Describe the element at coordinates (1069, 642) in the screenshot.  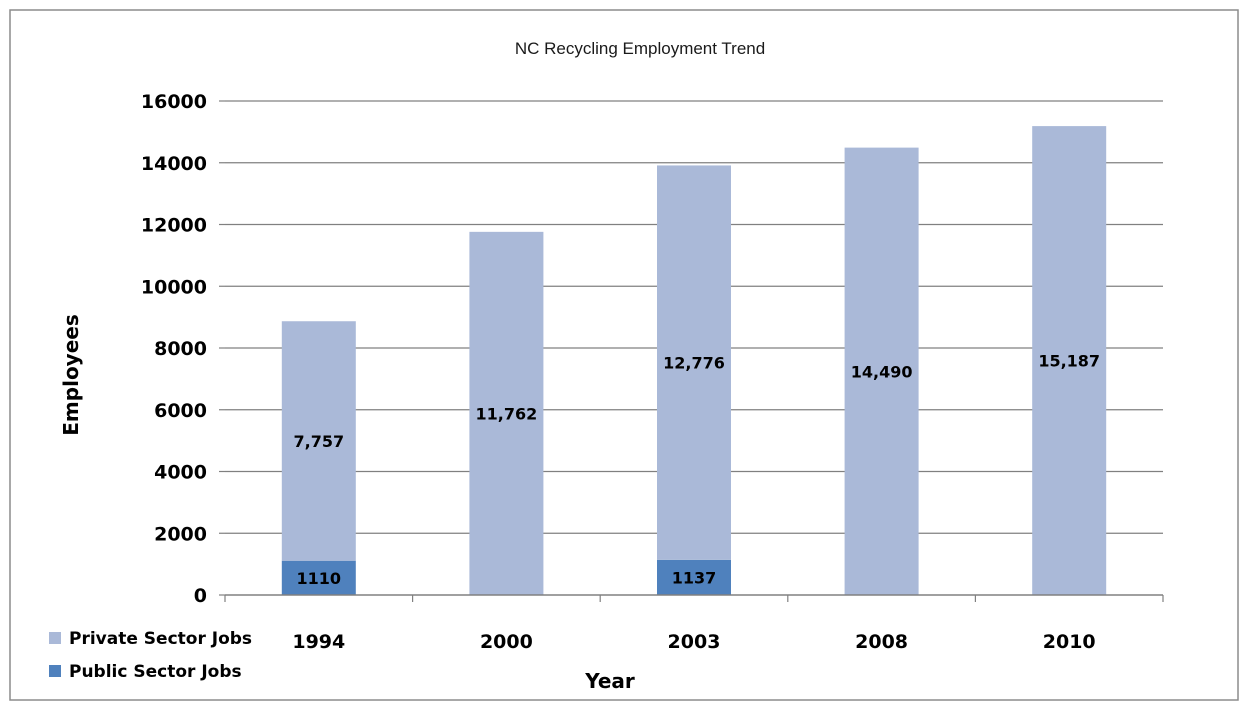
I see `x-tick-label: 2010` at that location.